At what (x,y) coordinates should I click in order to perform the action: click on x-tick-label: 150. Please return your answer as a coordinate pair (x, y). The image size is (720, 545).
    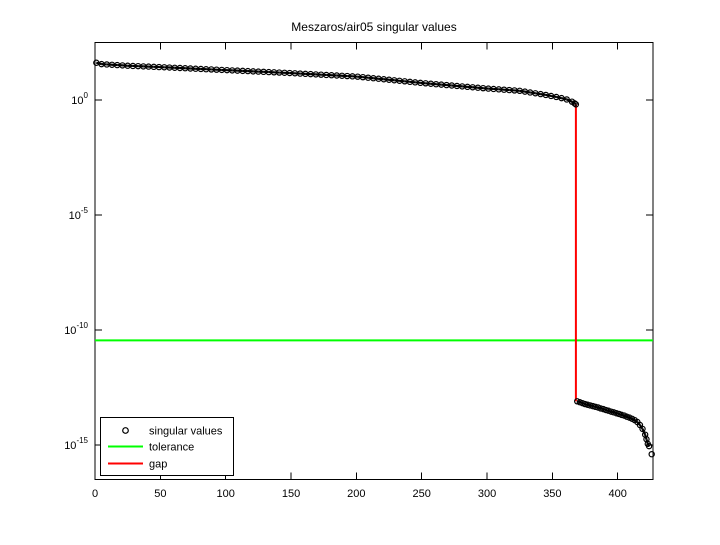
    Looking at the image, I should click on (291, 494).